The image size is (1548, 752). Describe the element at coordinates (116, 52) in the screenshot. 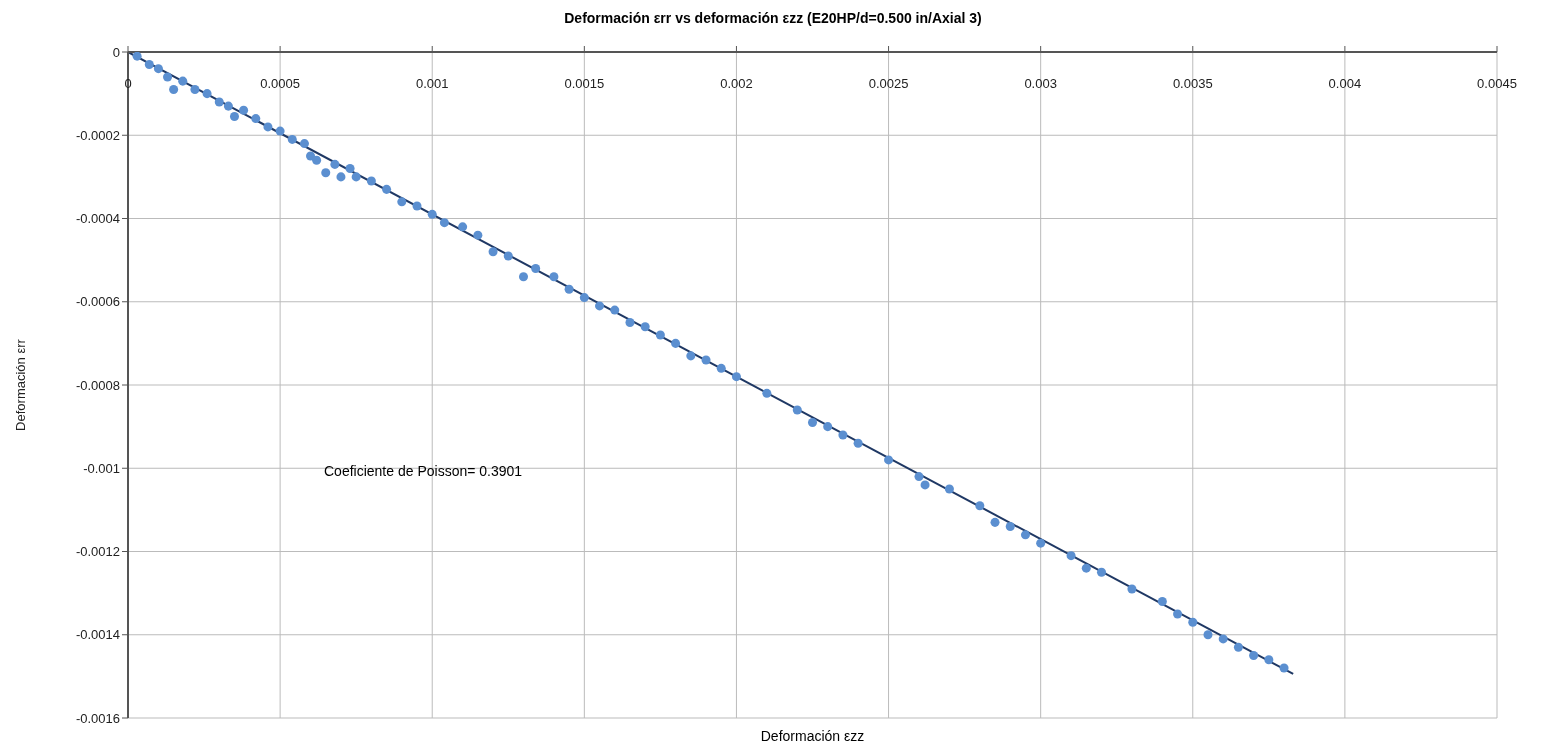

I see `y-tick-label: 0` at that location.